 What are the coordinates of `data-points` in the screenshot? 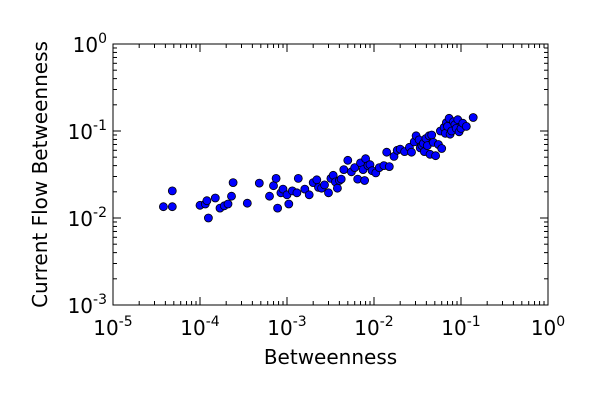 It's located at (318, 168).